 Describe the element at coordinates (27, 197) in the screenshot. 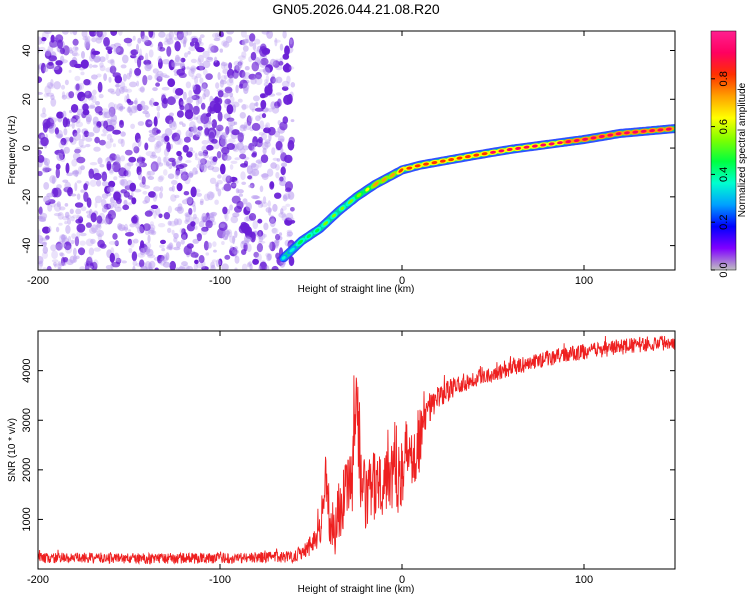

I see `y-tick-label: -20` at that location.